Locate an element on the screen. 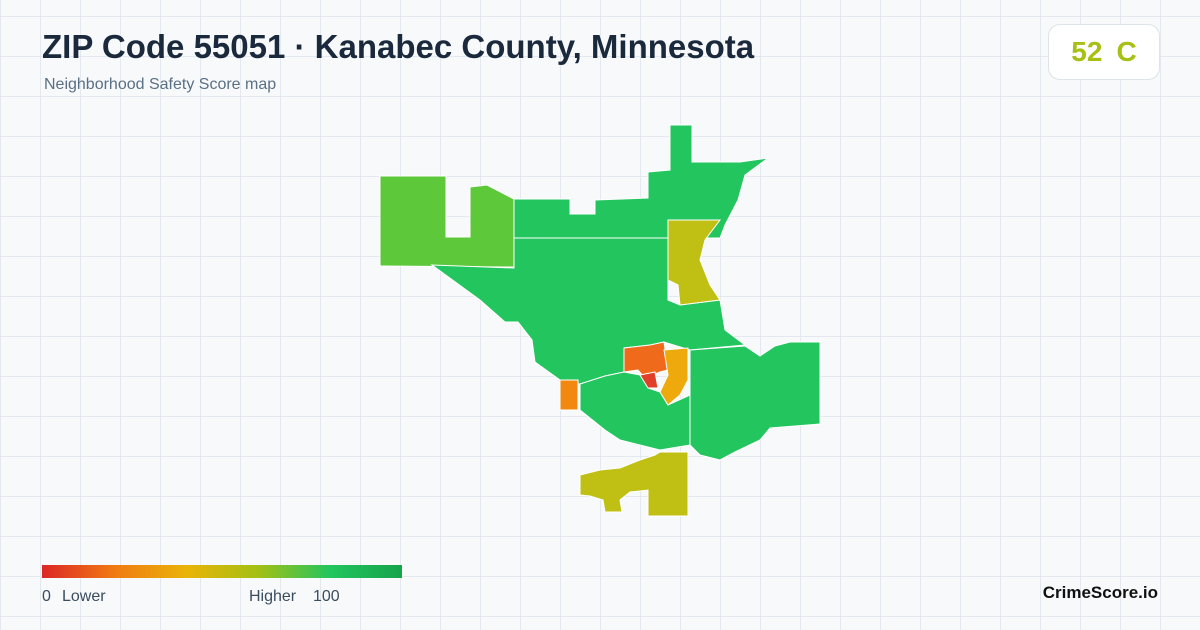 This screenshot has width=1200, height=630. legend-max: 100 is located at coordinates (326, 596).